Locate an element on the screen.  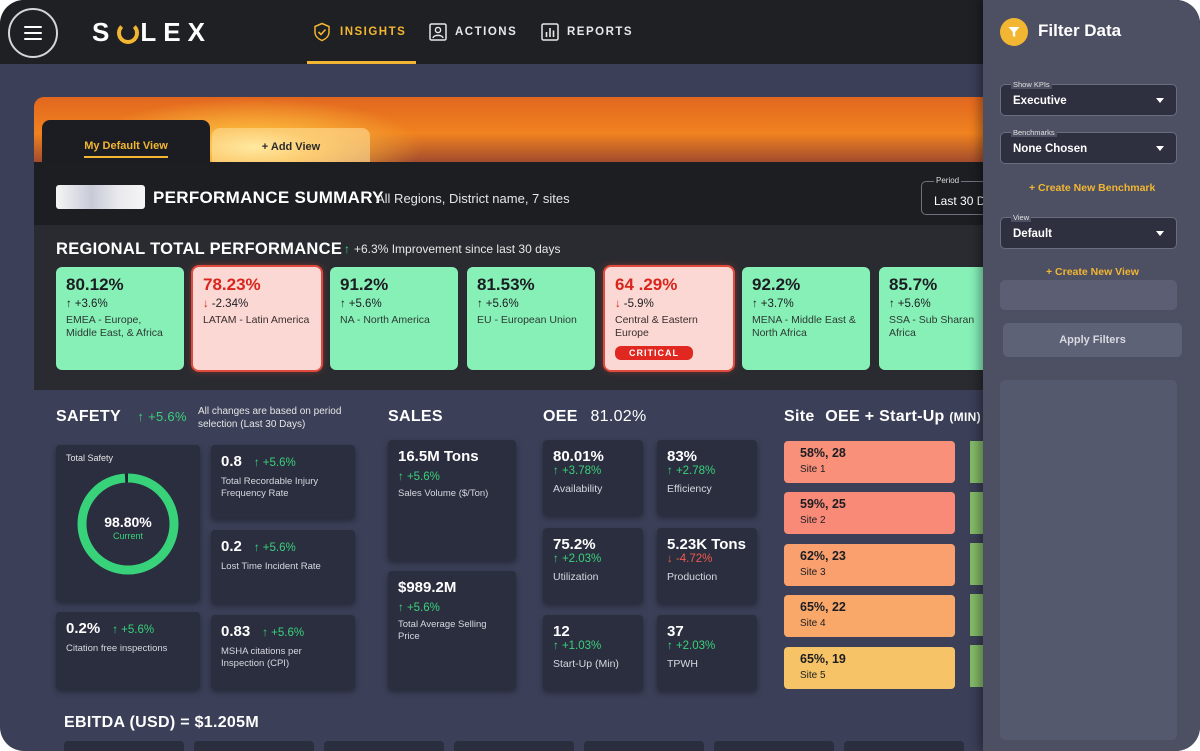
nav-actions-label: ACTIONS is located at coordinates (486, 32).